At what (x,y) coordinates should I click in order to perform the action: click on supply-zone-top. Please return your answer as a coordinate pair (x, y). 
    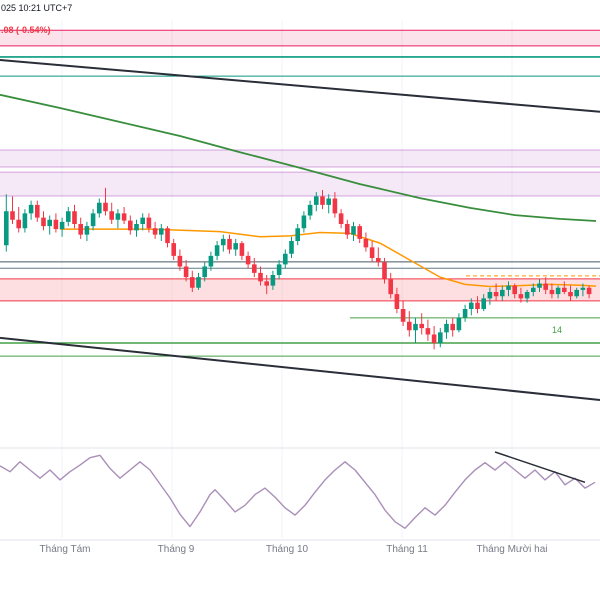
    Looking at the image, I should click on (300, 38).